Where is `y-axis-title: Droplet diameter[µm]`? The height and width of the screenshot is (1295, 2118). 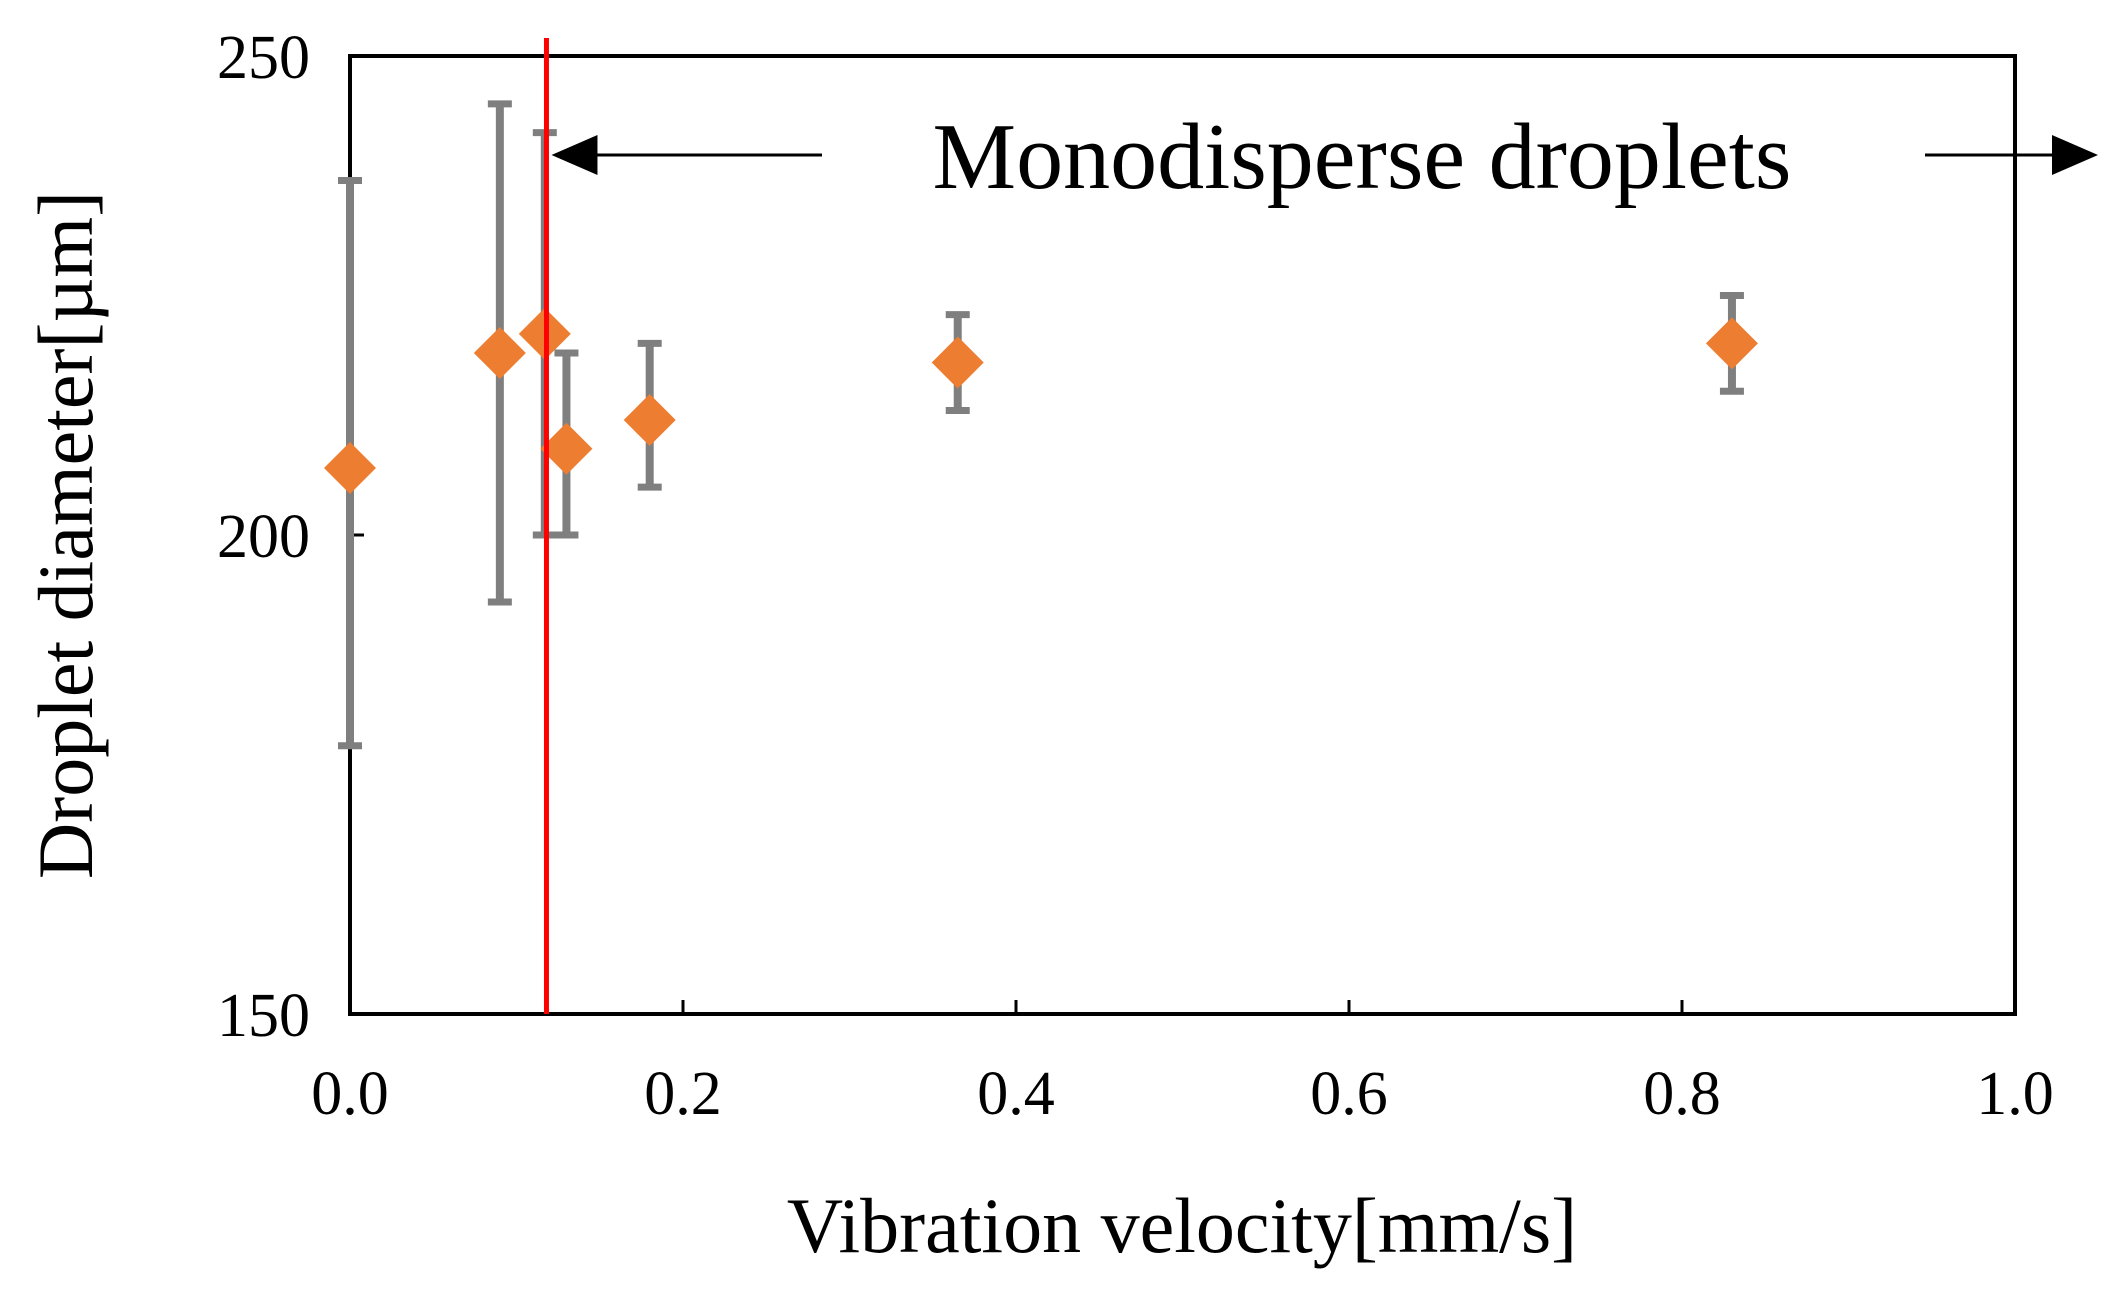
y-axis-title: Droplet diameter[µm] is located at coordinates (65, 535).